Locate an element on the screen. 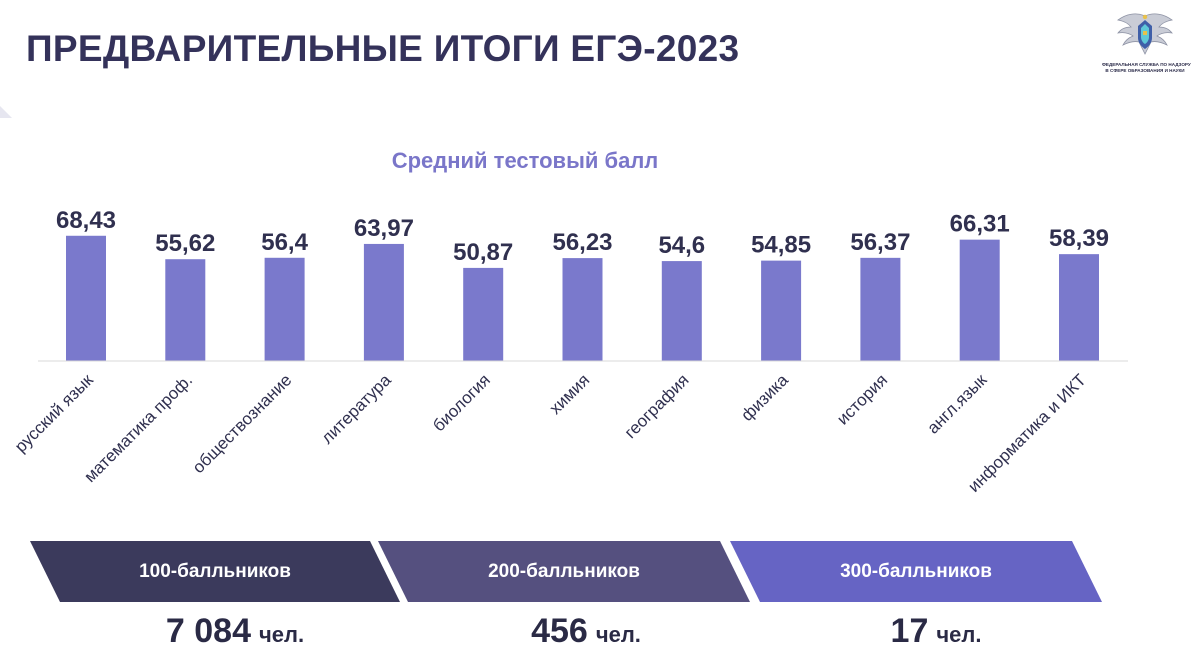  stat-value: 7 084 is located at coordinates (208, 631).